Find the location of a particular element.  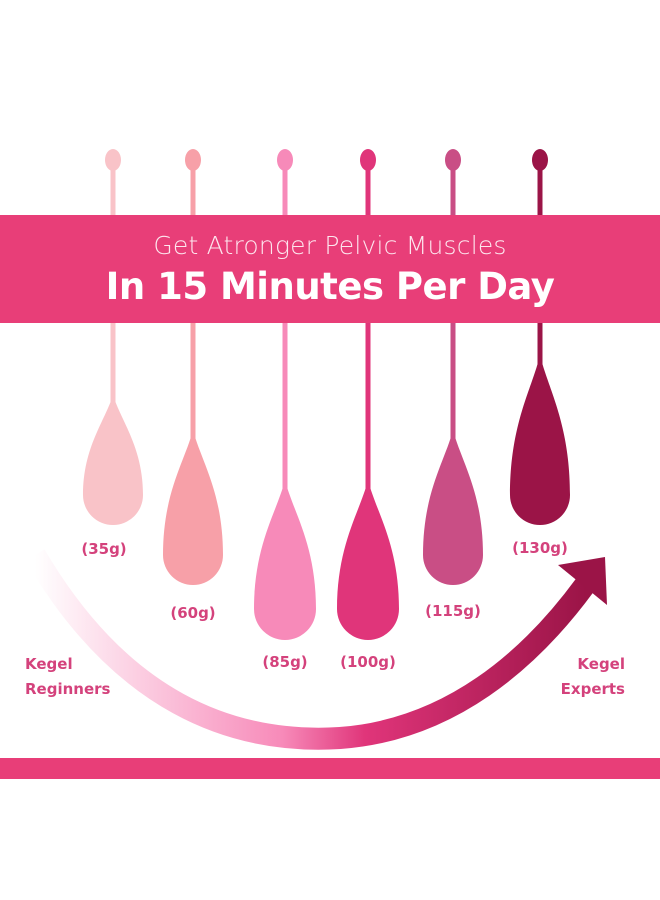

experts-label: Kegel Experts is located at coordinates (593, 677).